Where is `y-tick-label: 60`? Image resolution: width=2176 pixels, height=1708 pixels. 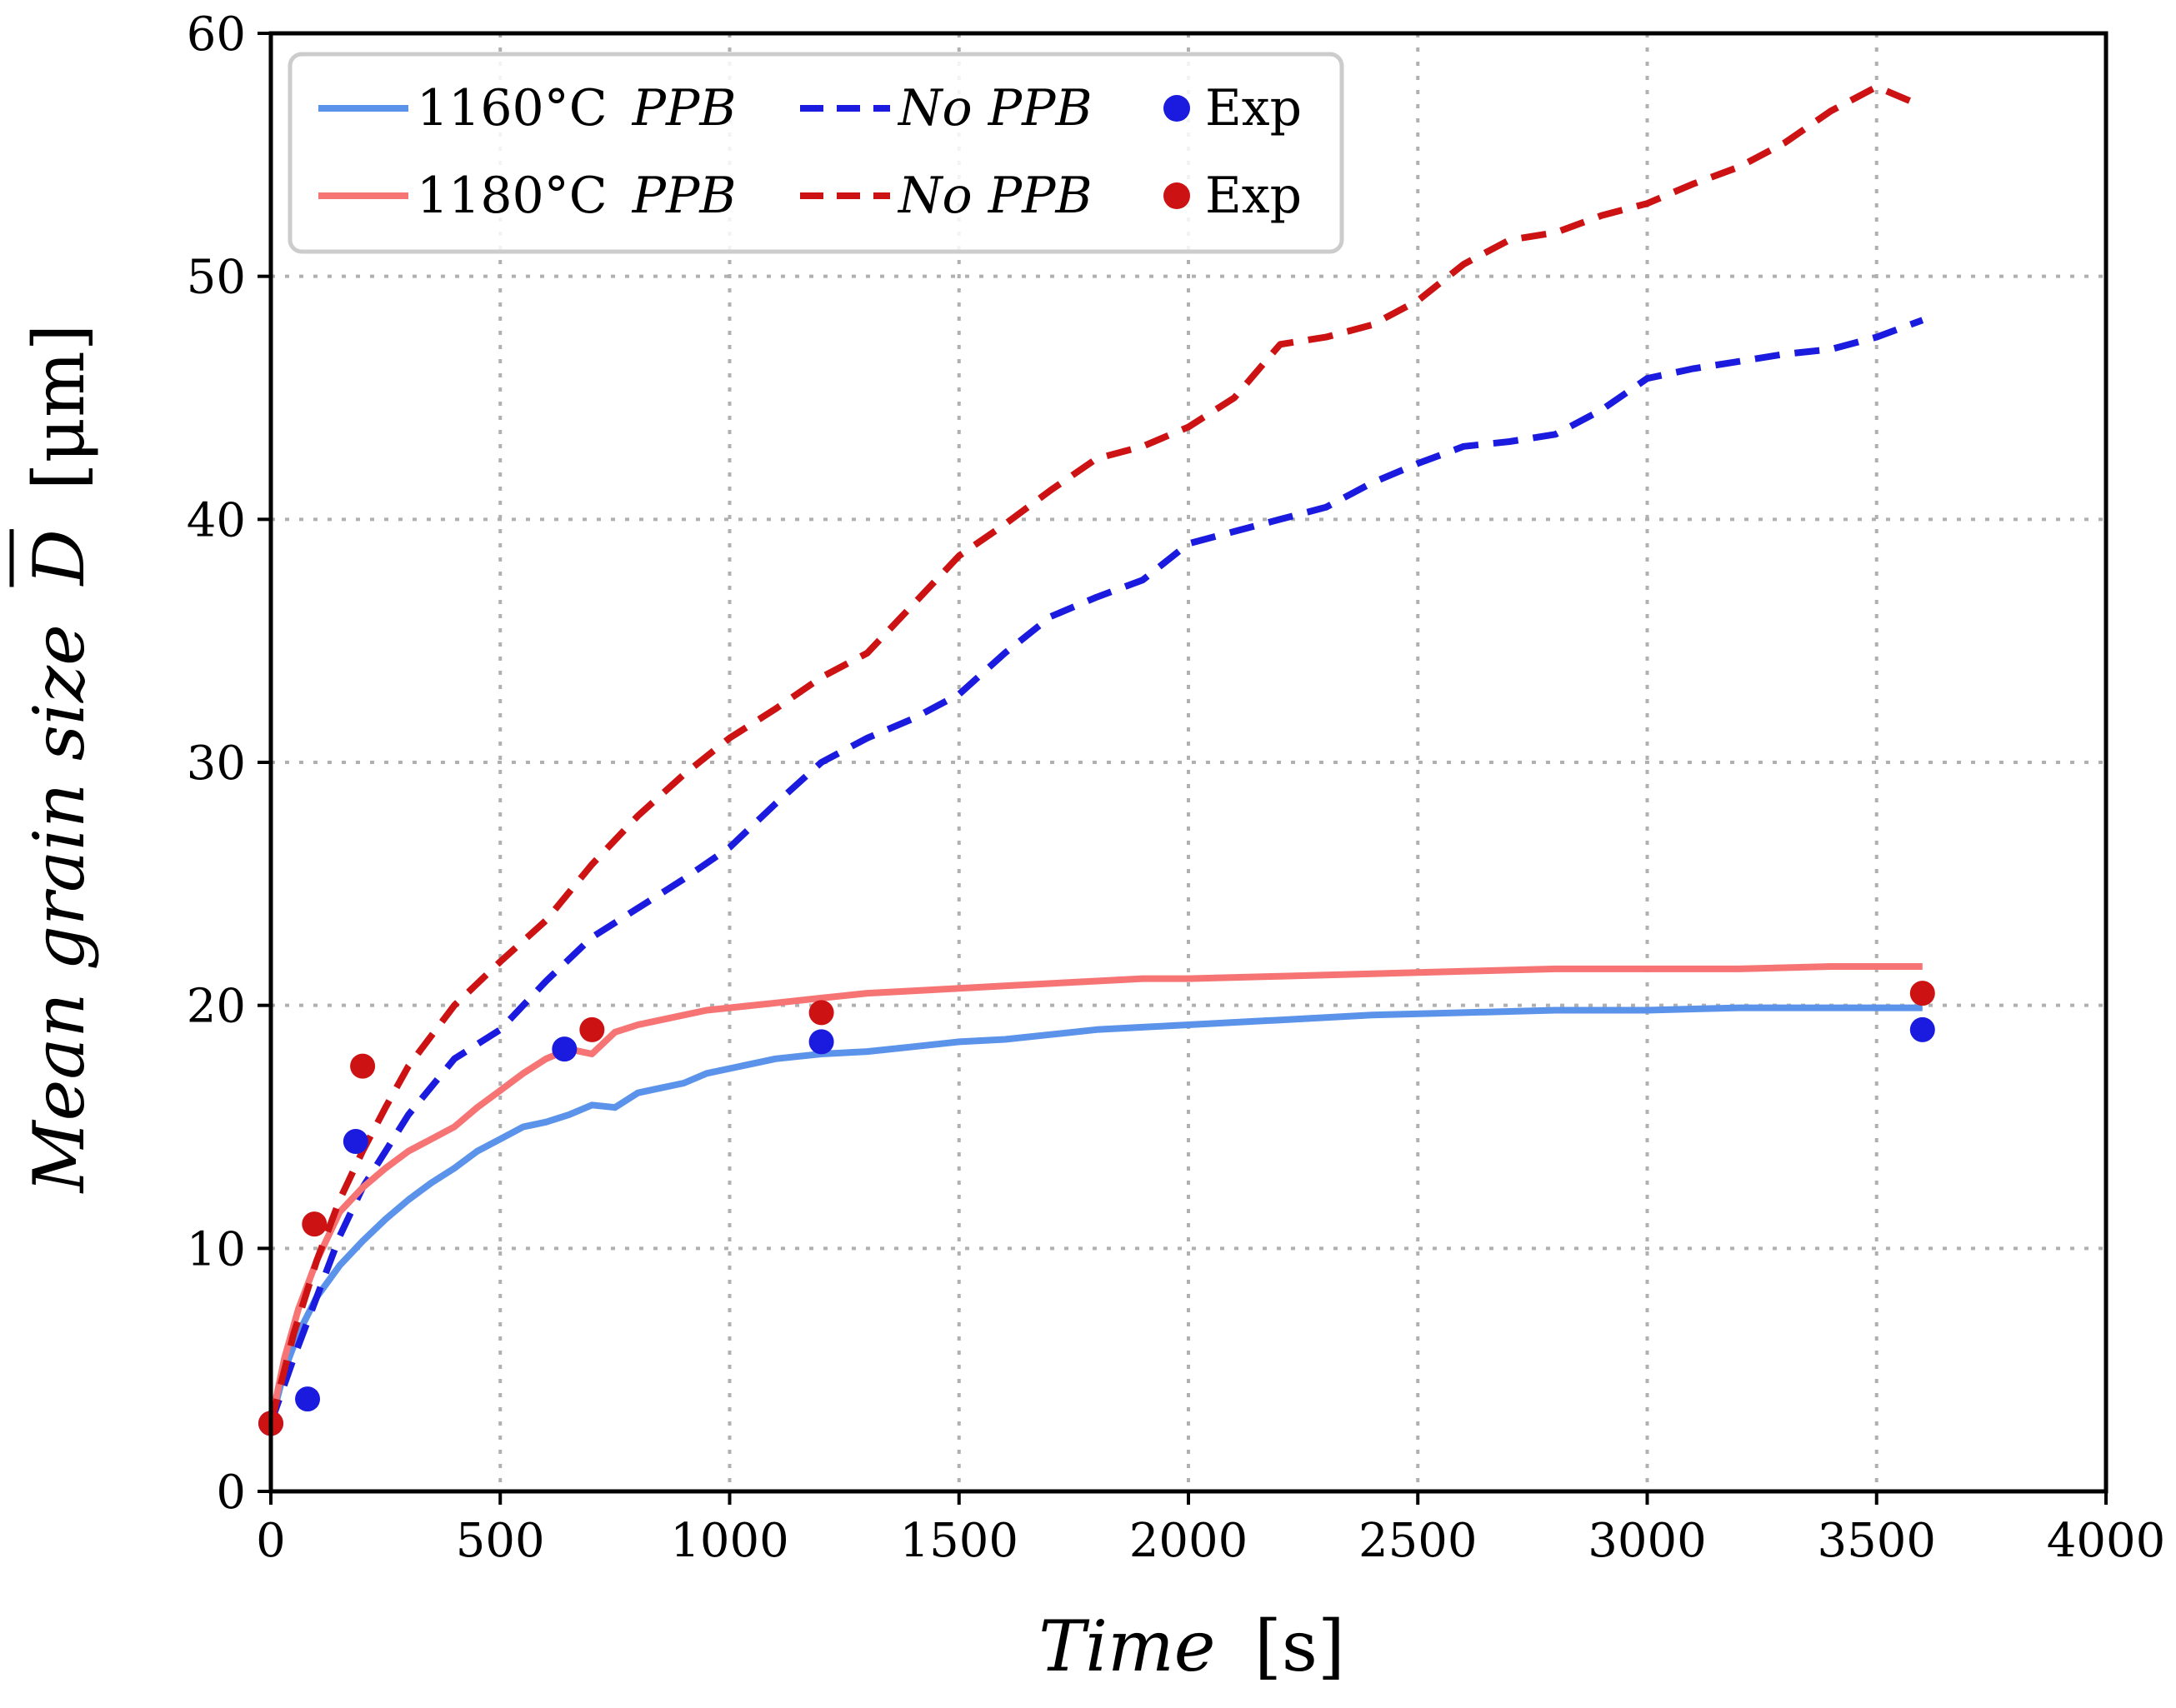 y-tick-label: 60 is located at coordinates (216, 34).